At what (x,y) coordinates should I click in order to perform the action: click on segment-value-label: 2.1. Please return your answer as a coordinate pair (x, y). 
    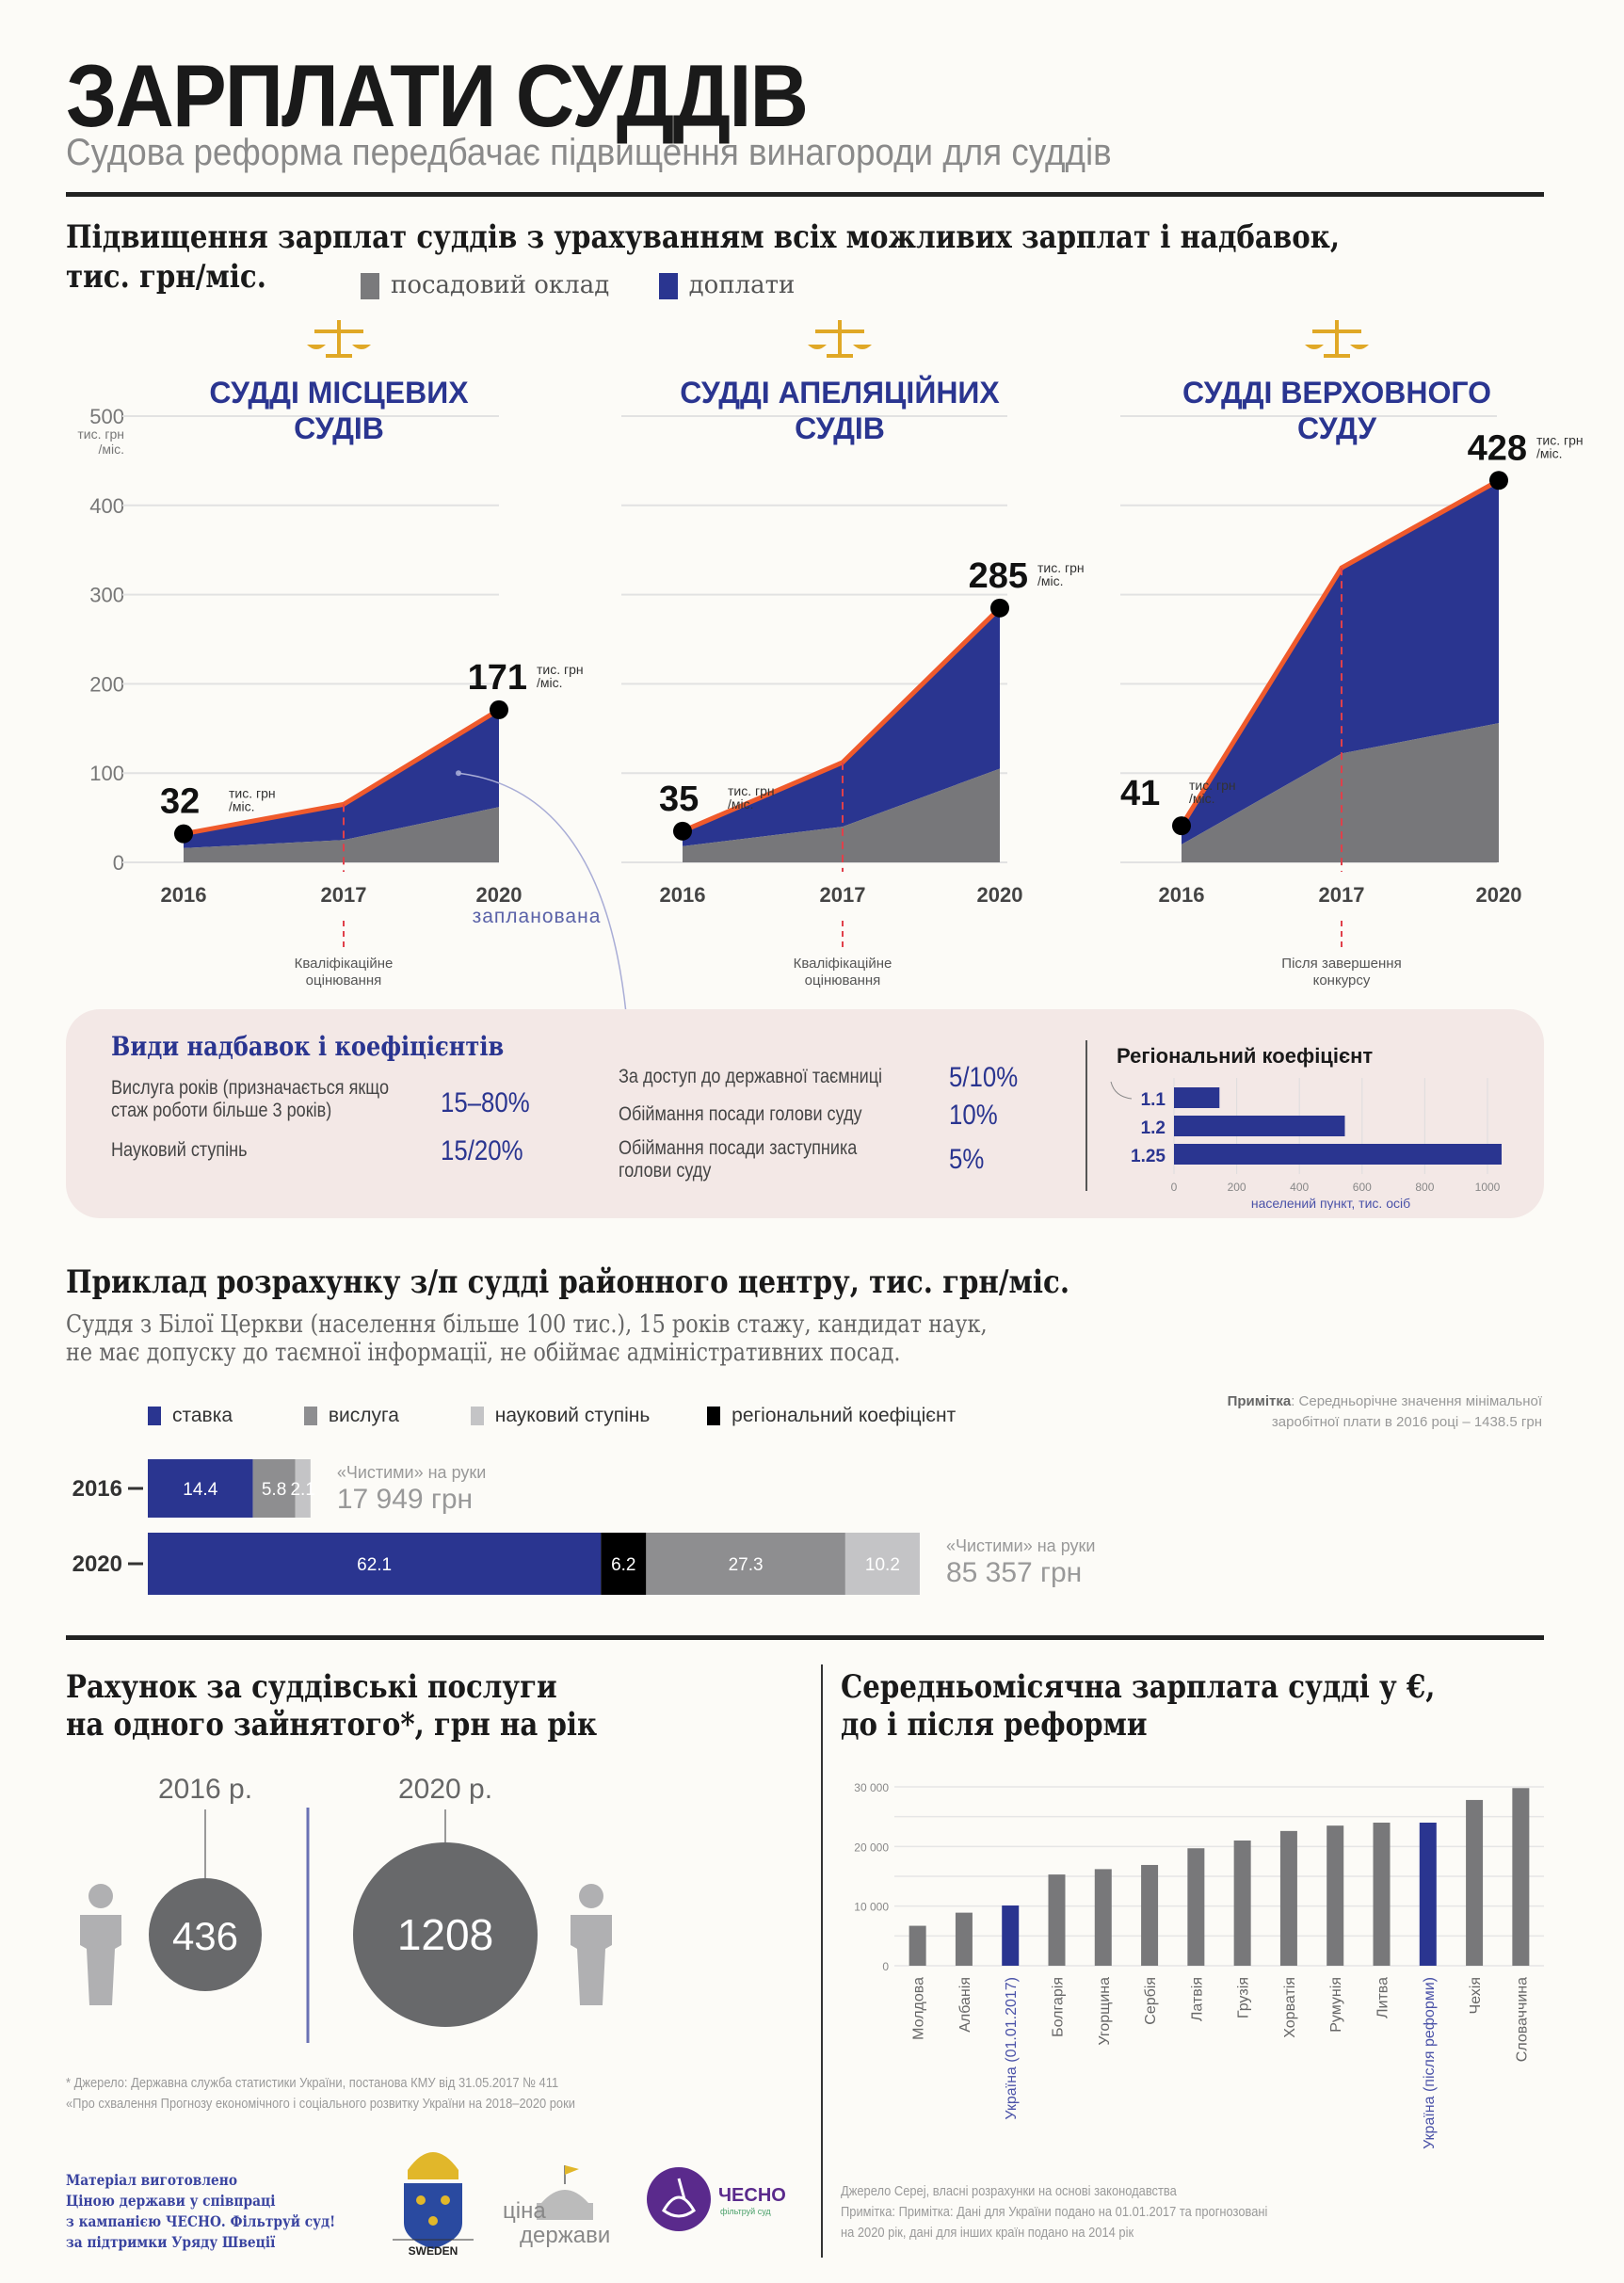
    Looking at the image, I should click on (302, 1490).